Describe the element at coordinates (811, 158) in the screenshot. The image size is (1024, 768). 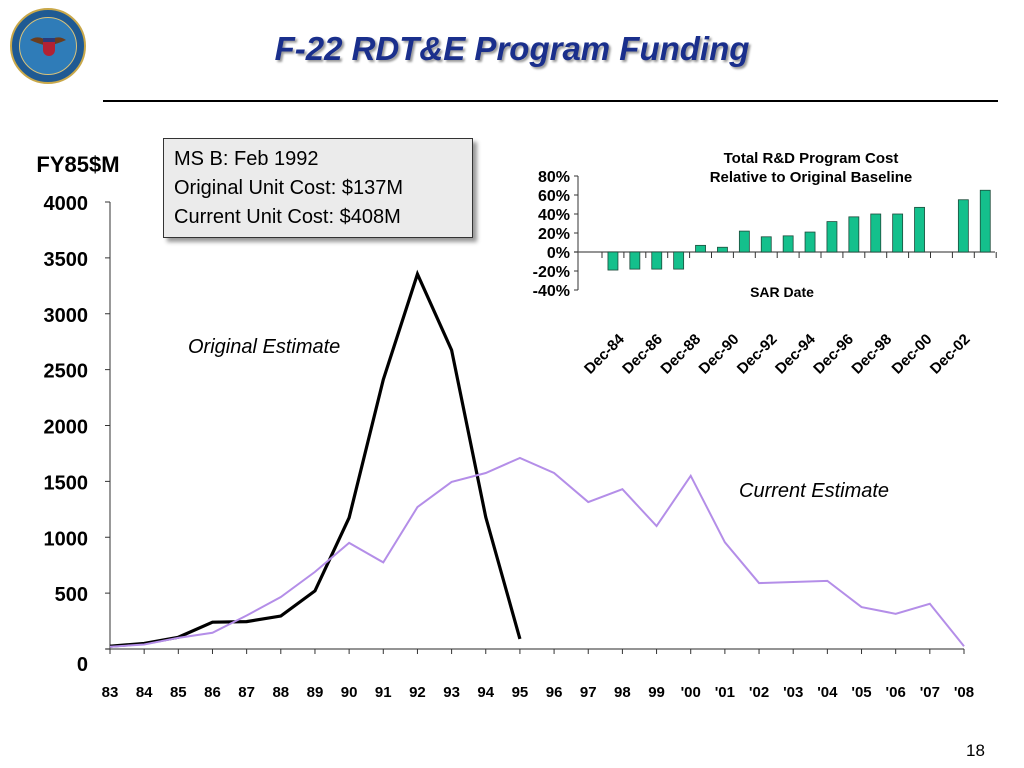
I see `inset-chart-title: Total R&D Program Cost` at that location.